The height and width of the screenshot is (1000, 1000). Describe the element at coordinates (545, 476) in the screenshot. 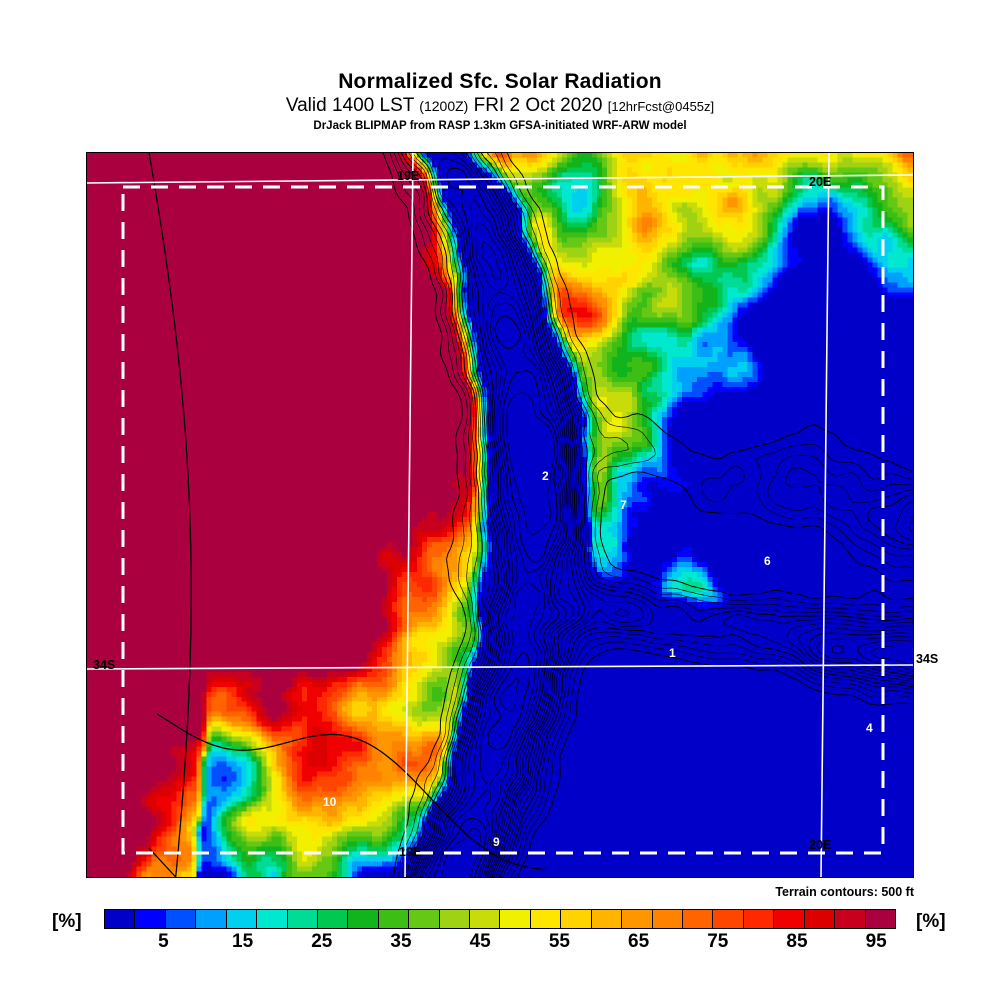

I see `station-label-2: 2` at that location.